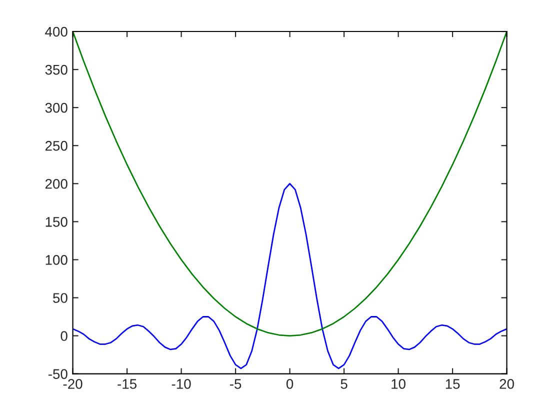  I want to click on y-tick-label: 400, so click(56, 31).